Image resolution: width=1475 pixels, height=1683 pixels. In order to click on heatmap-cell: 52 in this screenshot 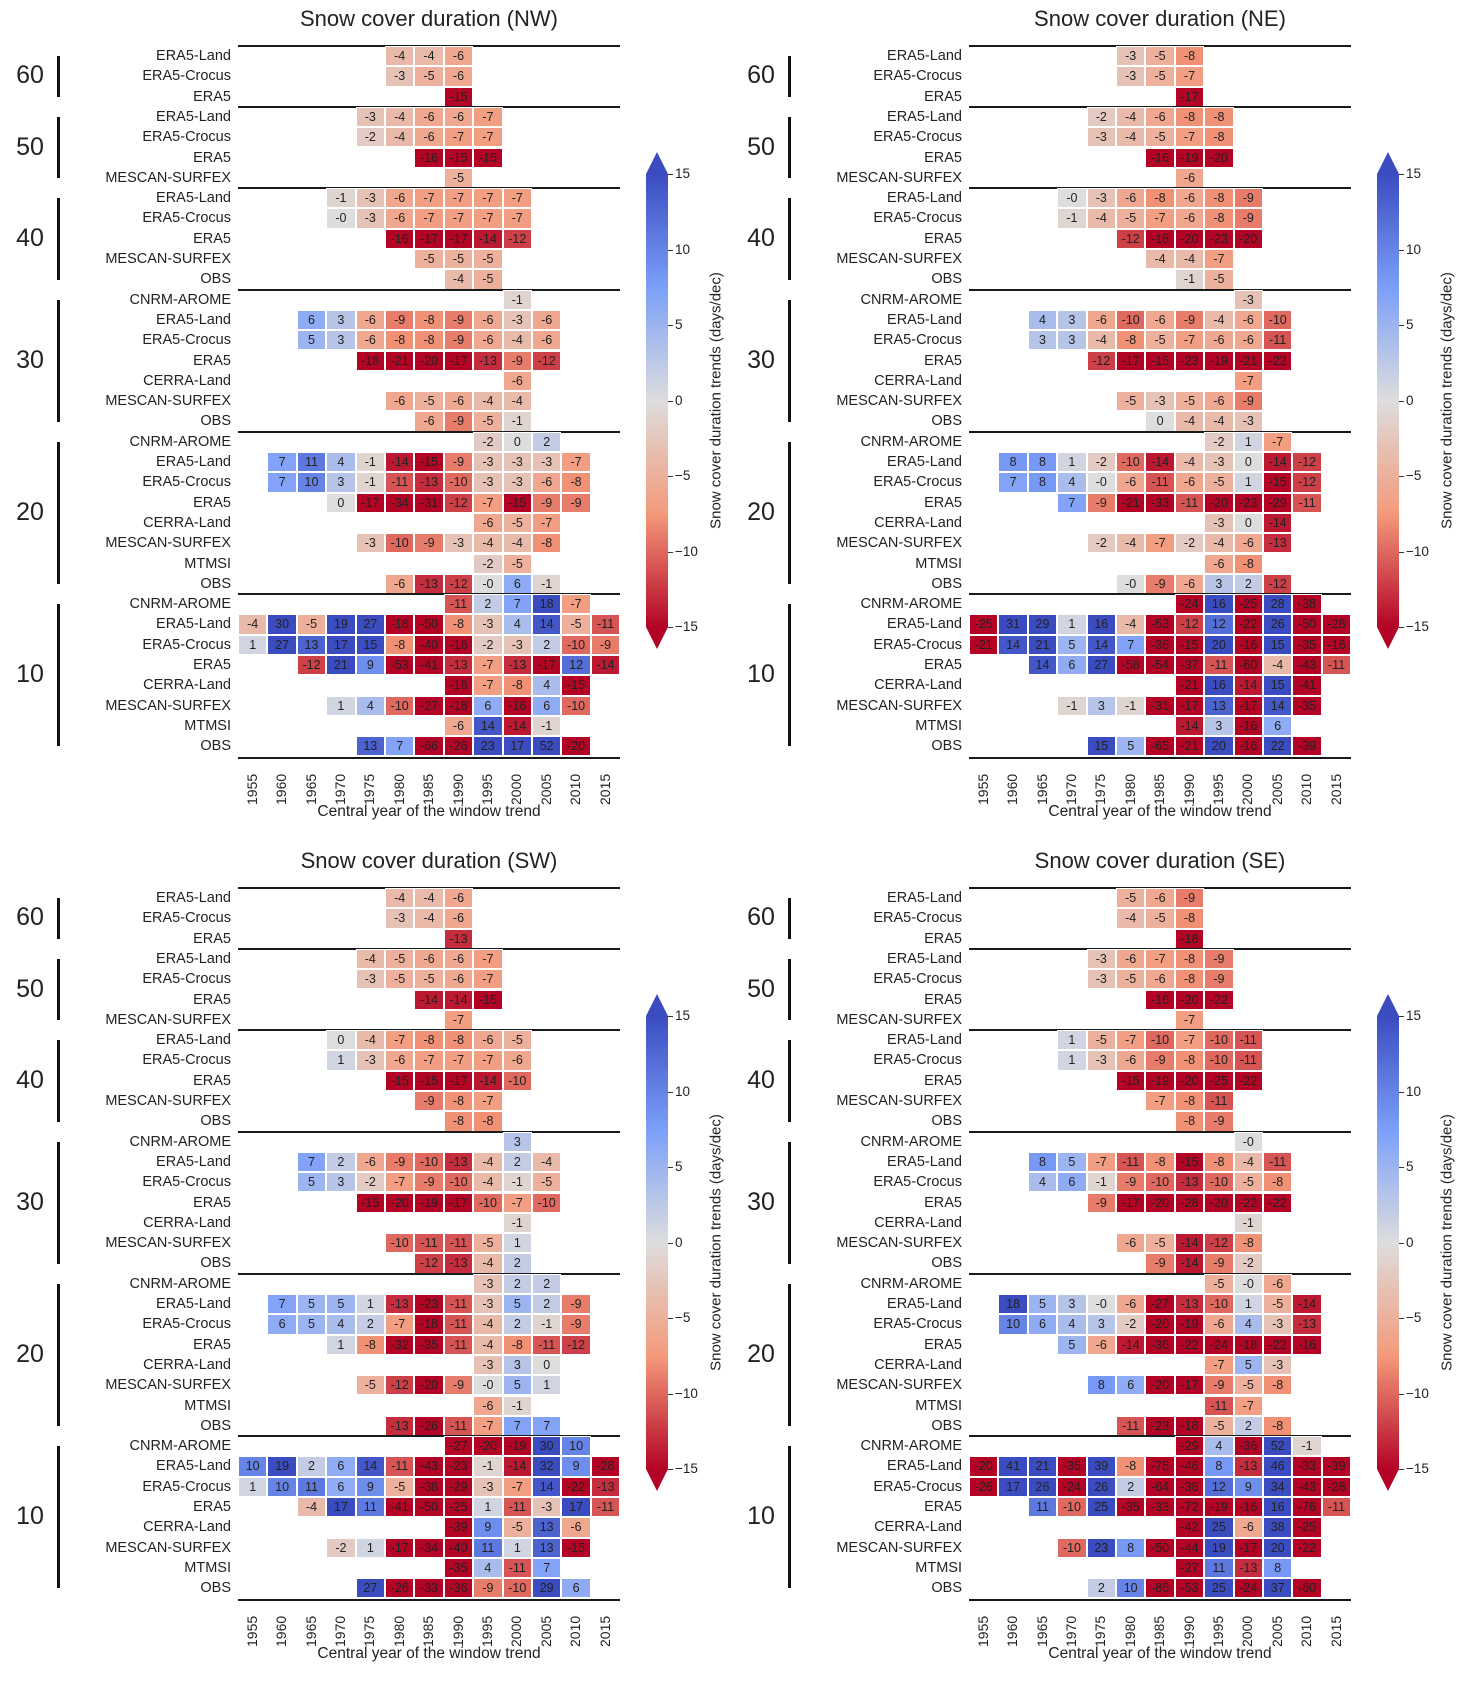, I will do `click(547, 746)`.